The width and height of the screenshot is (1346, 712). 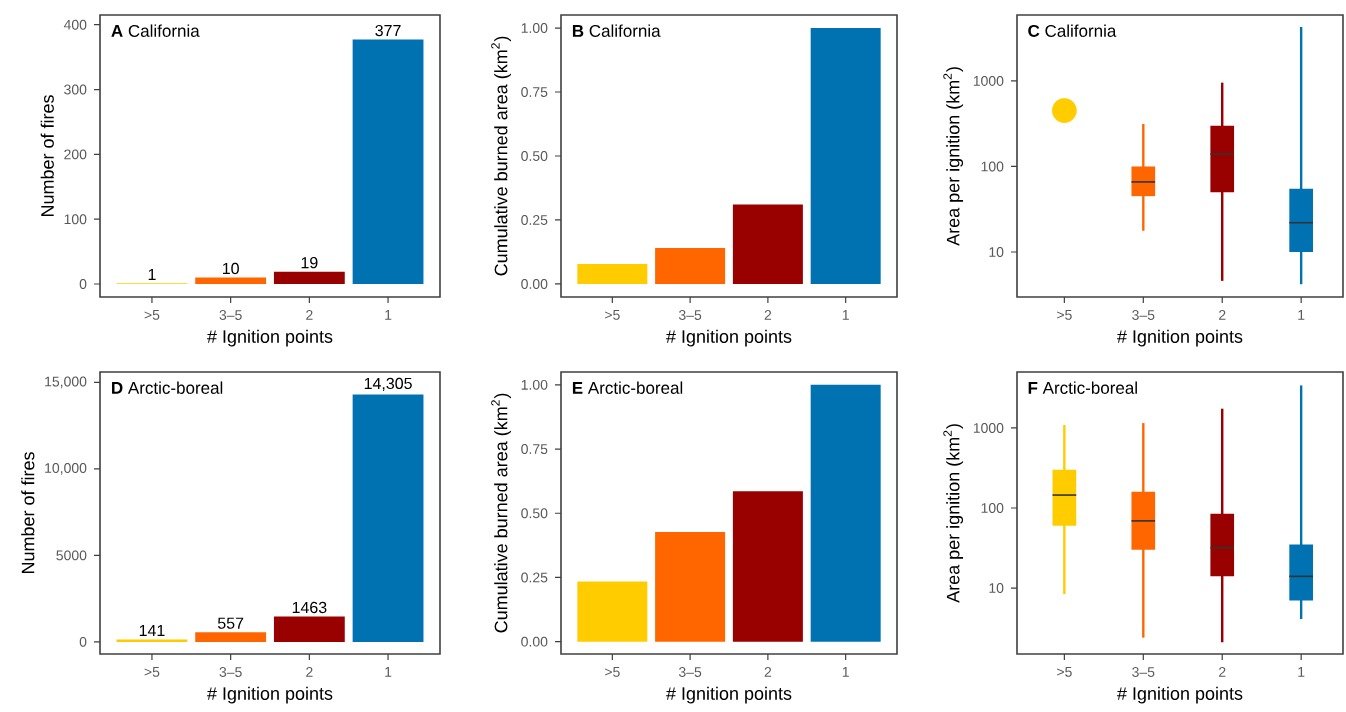 What do you see at coordinates (616, 30) in the screenshot?
I see `chart-title: B California` at bounding box center [616, 30].